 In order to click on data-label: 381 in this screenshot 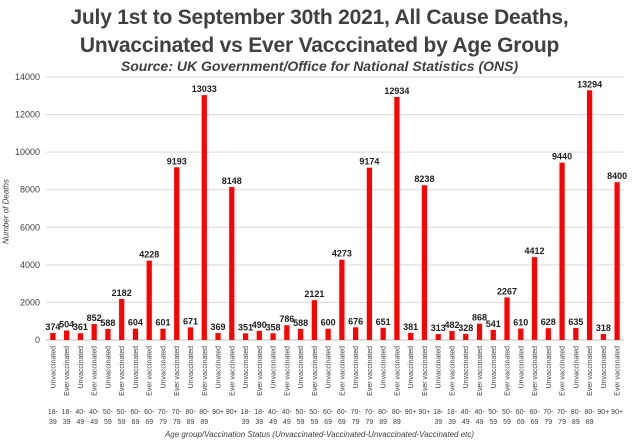, I will do `click(410, 327)`.